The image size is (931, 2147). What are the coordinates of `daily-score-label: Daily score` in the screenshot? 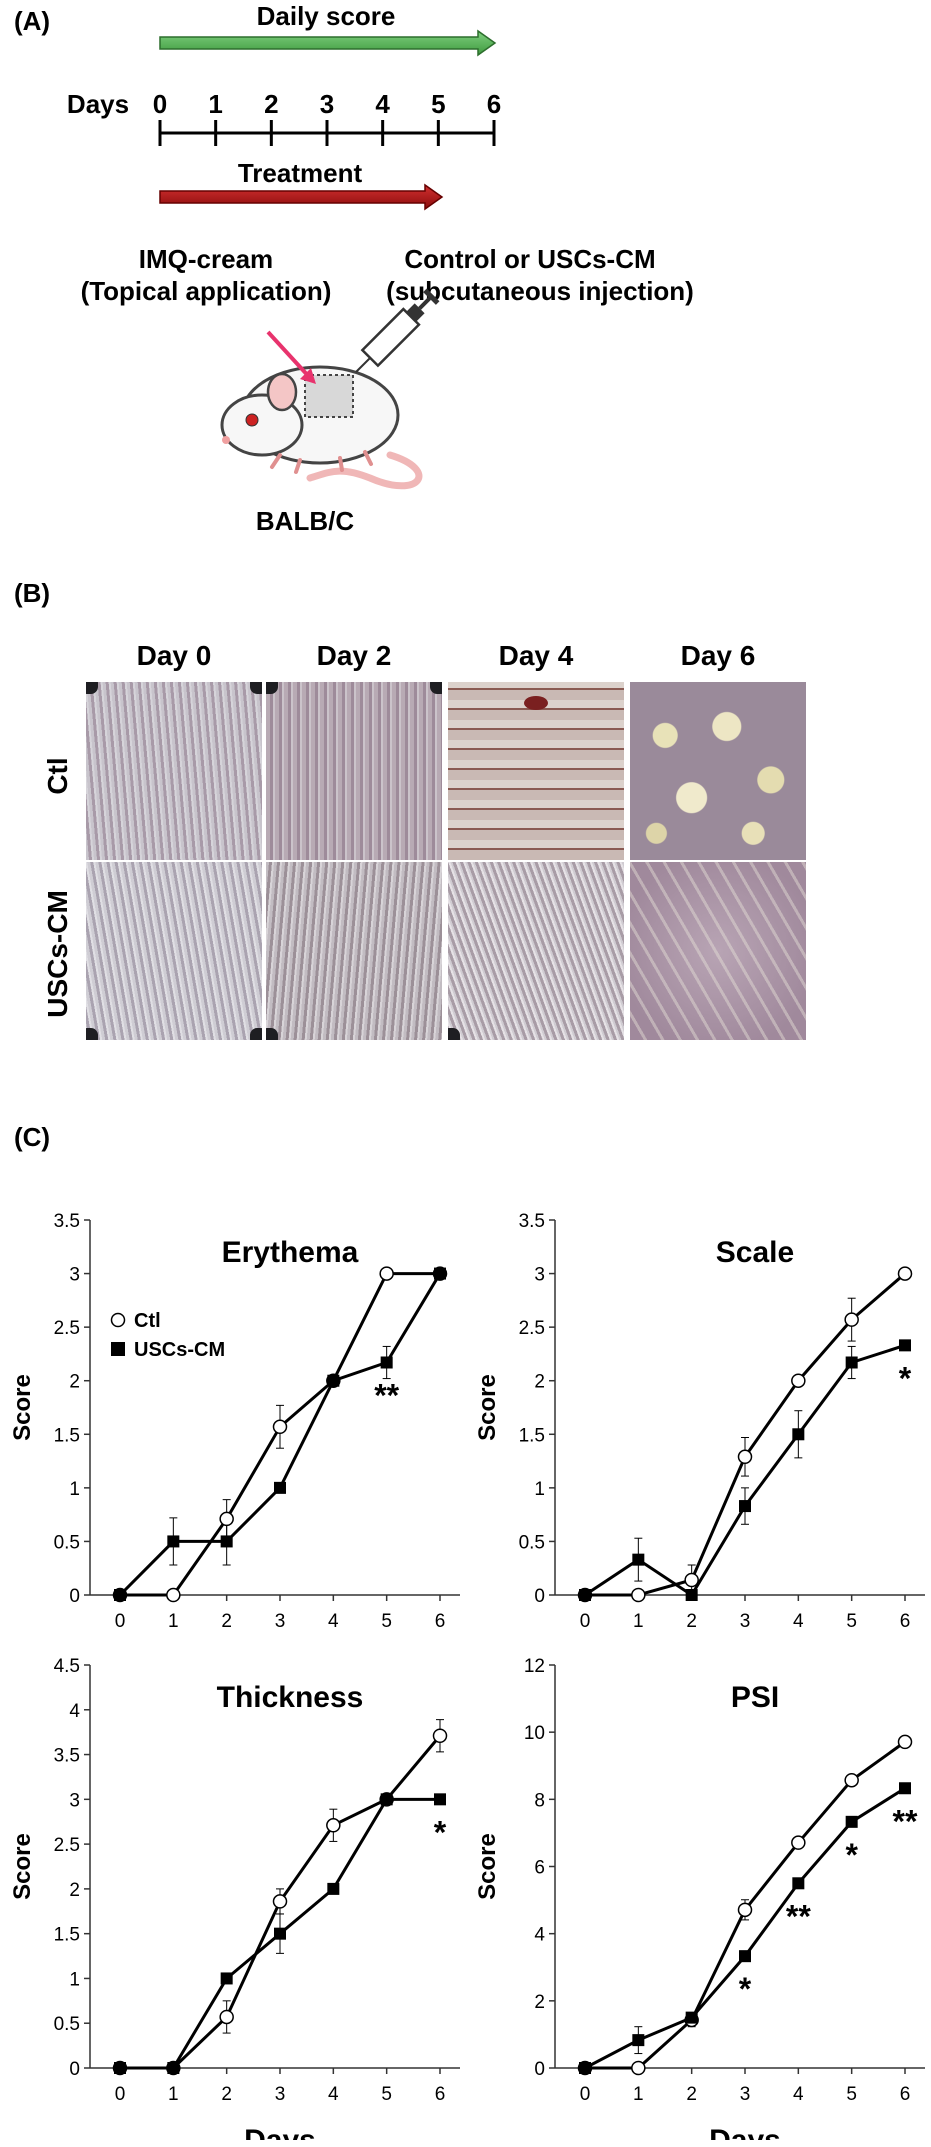 It's located at (326, 16).